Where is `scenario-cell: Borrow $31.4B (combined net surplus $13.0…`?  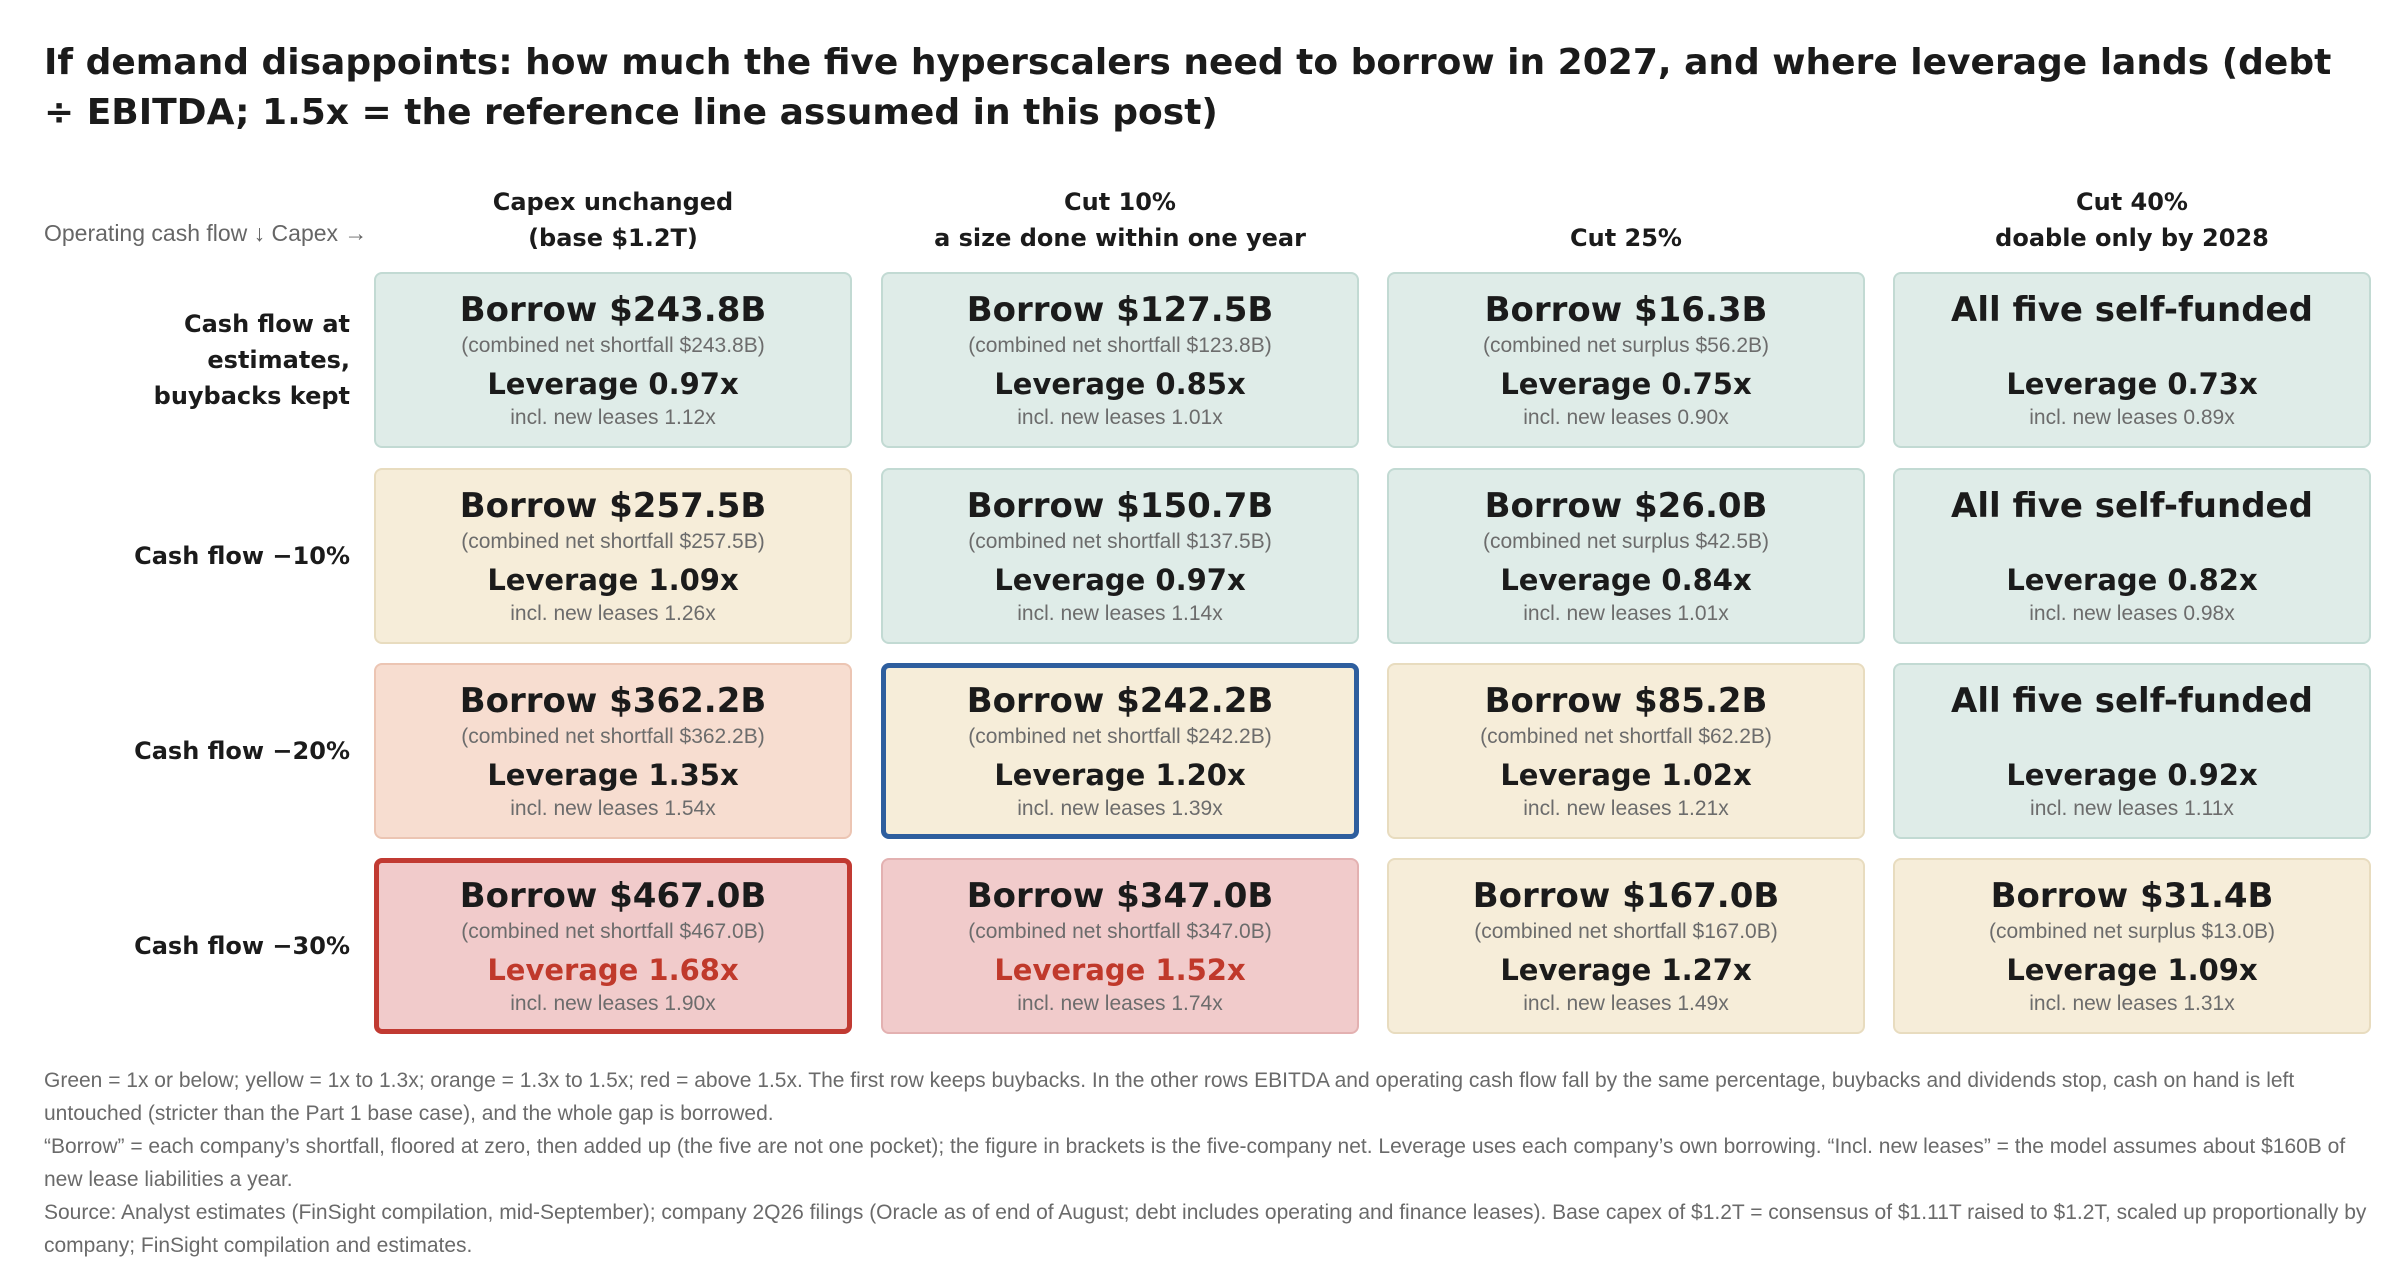
scenario-cell: Borrow $31.4B (combined net surplus $13.0… is located at coordinates (2132, 946).